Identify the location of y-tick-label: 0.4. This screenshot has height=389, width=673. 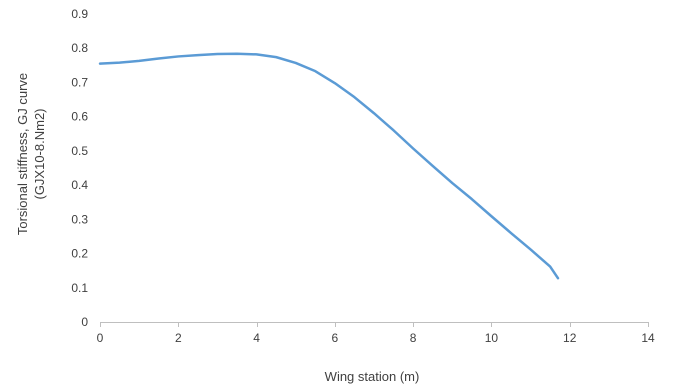
(79, 185).